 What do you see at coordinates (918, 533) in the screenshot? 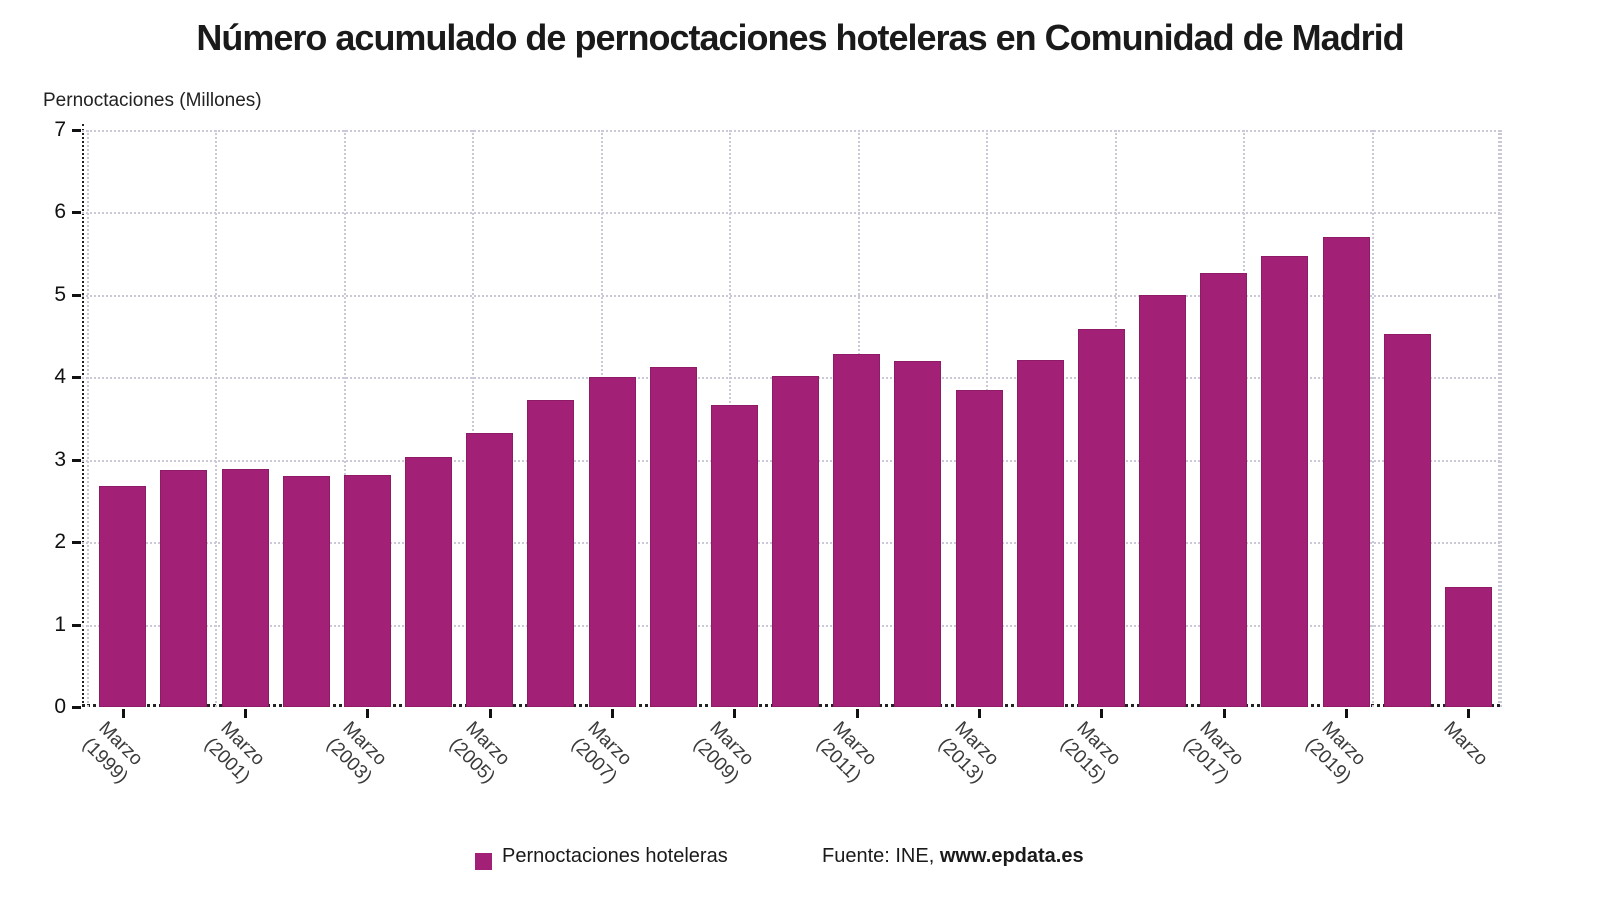
I see `bar-2012` at bounding box center [918, 533].